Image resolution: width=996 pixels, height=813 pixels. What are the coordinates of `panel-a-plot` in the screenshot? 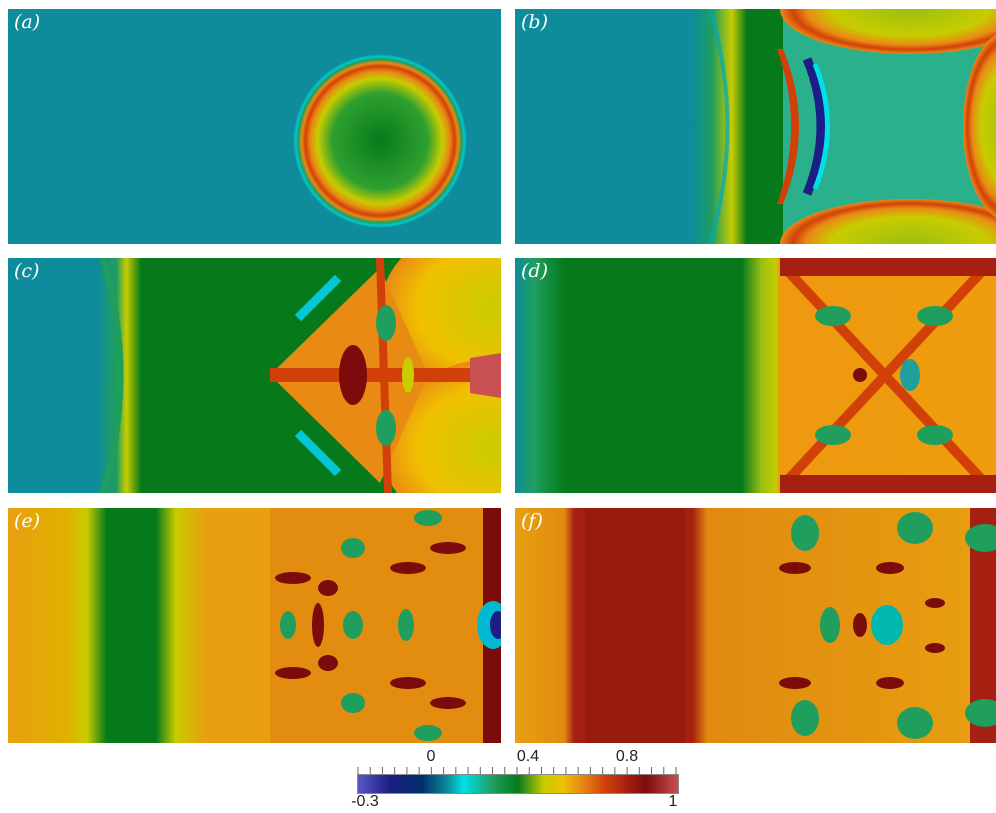 It's located at (254, 126).